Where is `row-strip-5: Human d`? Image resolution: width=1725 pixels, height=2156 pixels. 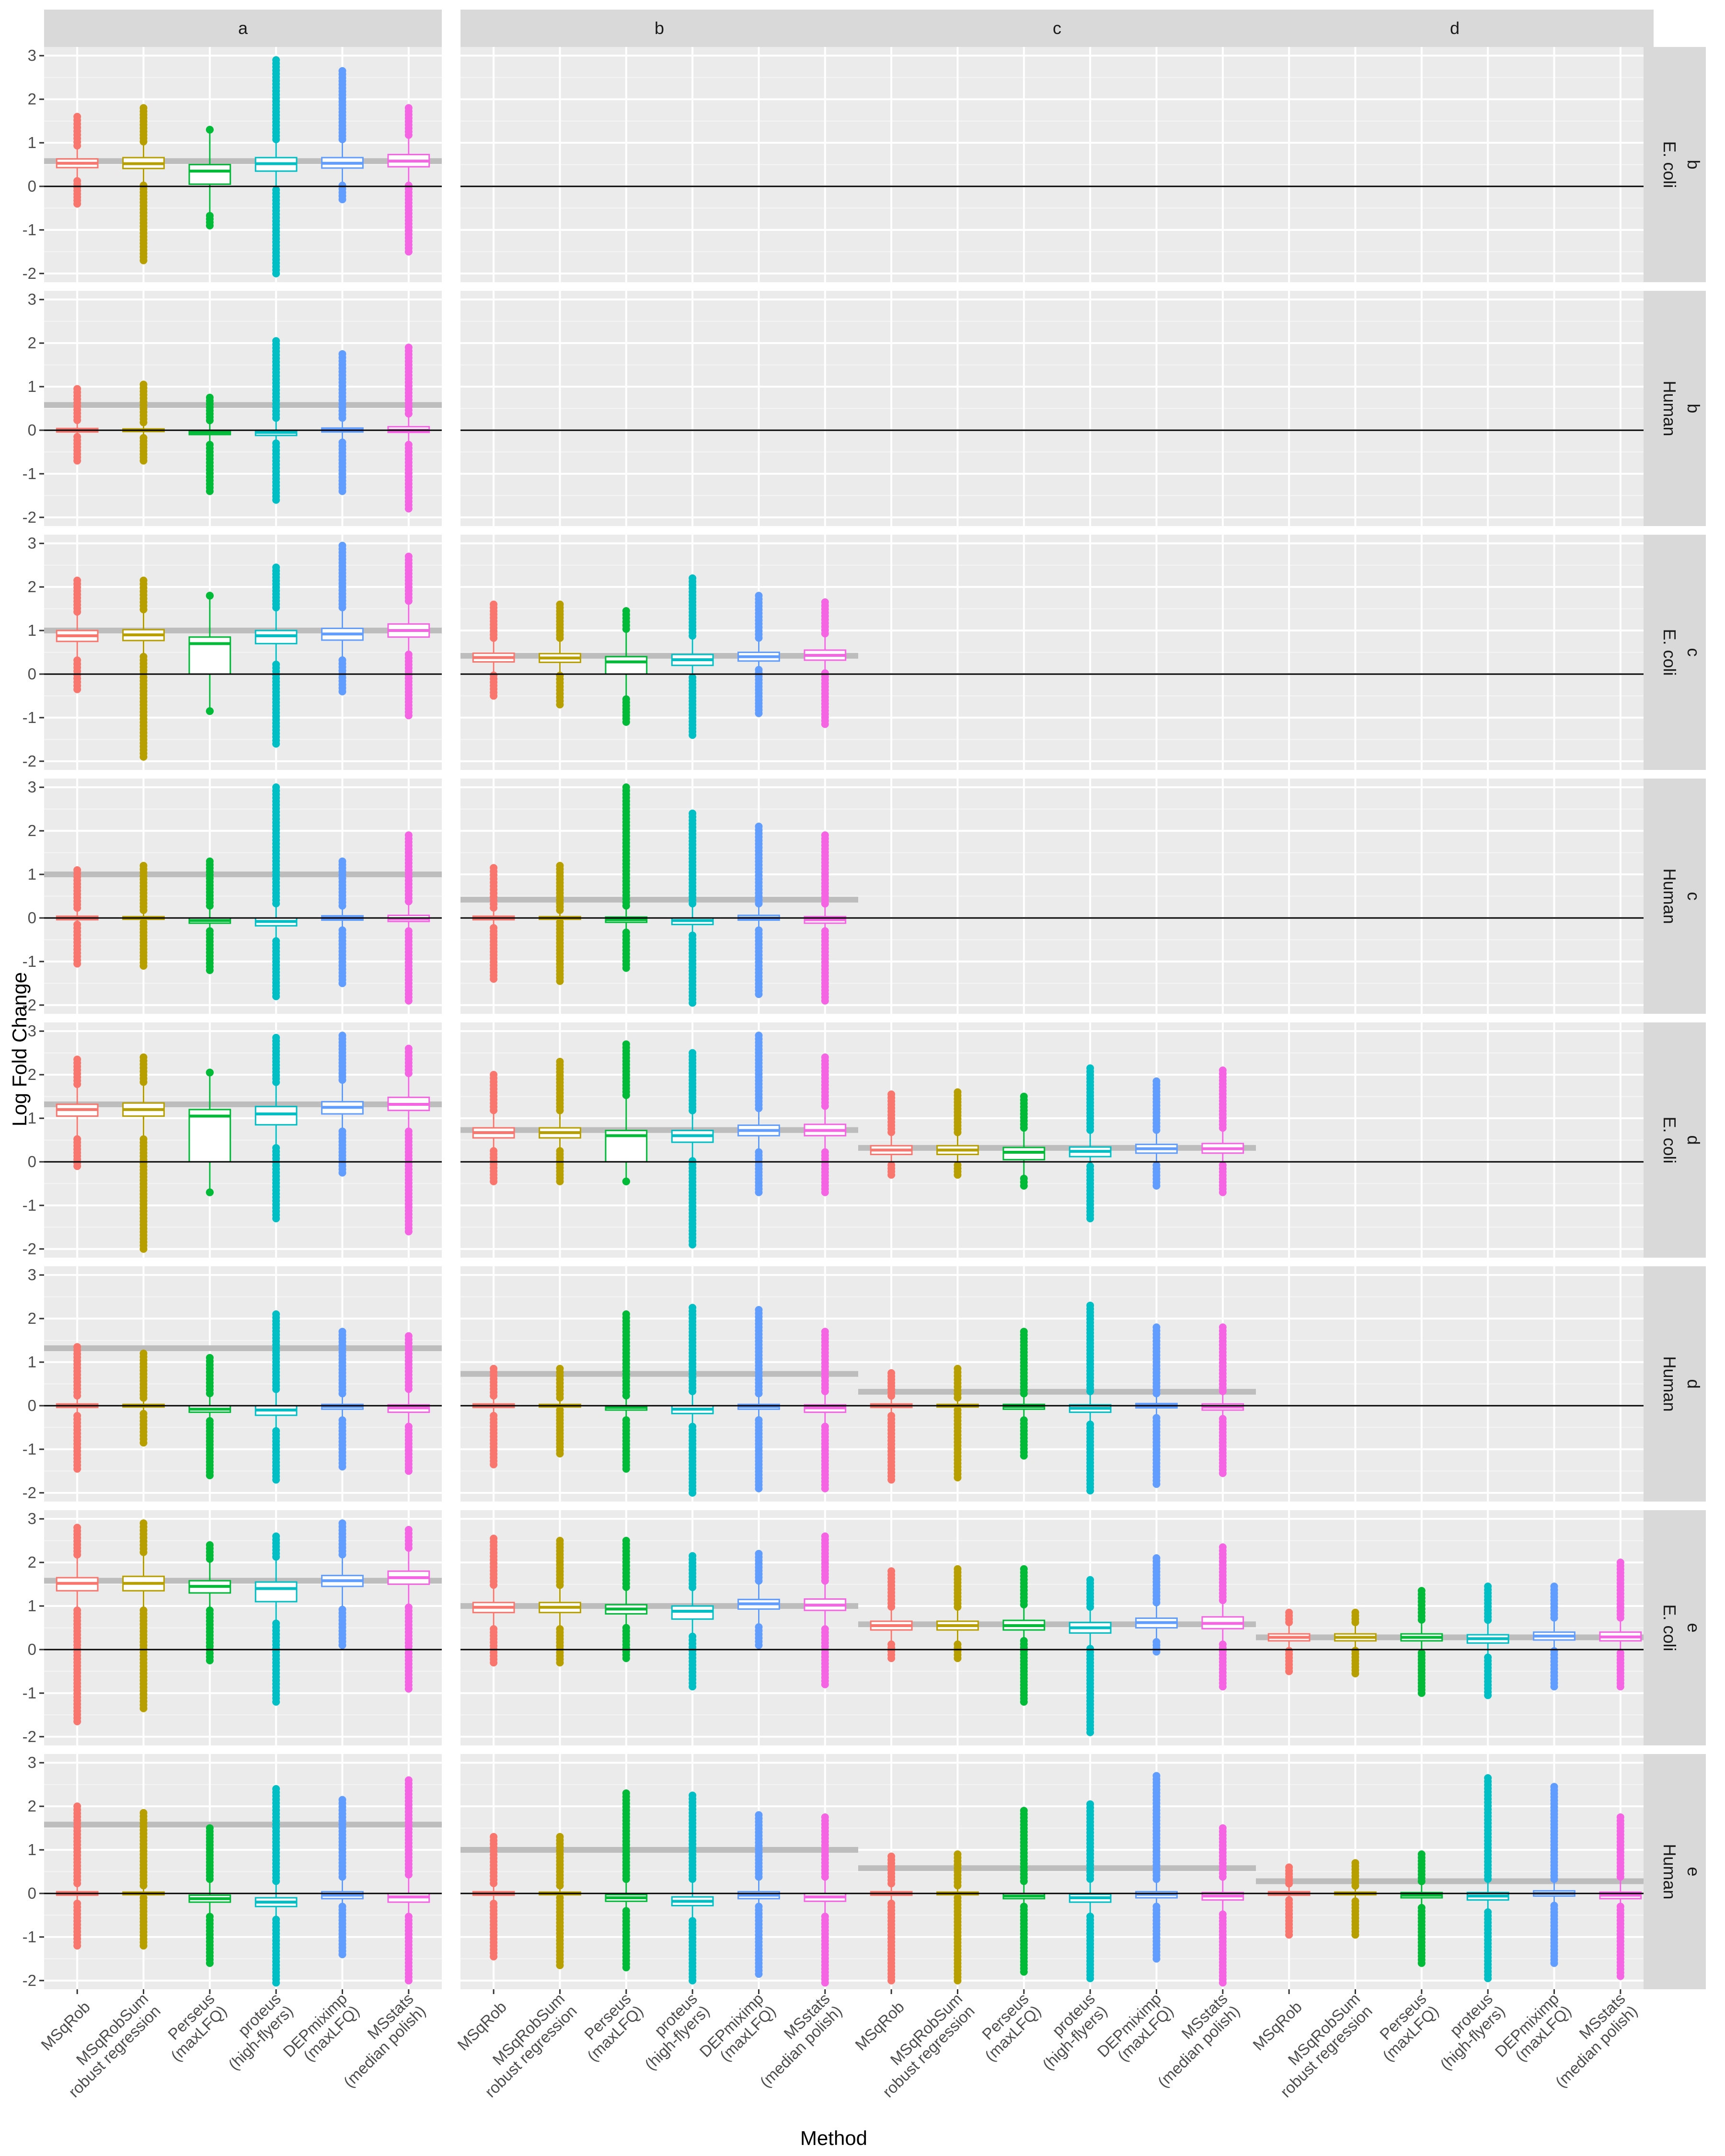
row-strip-5: Human d is located at coordinates (1675, 1384).